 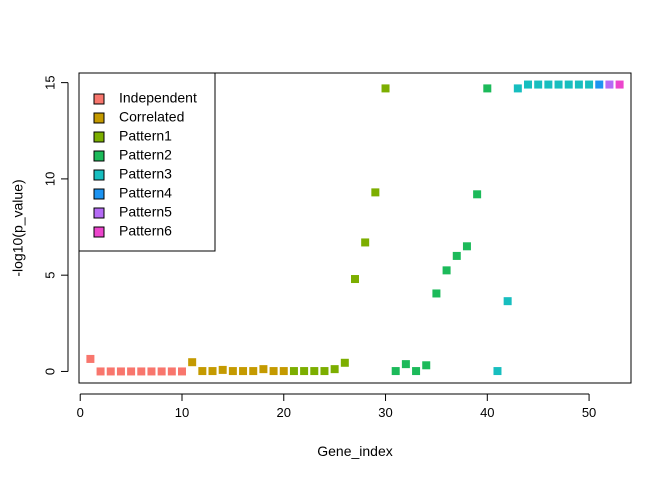 I want to click on x-tick-label: 50, so click(x=589, y=412).